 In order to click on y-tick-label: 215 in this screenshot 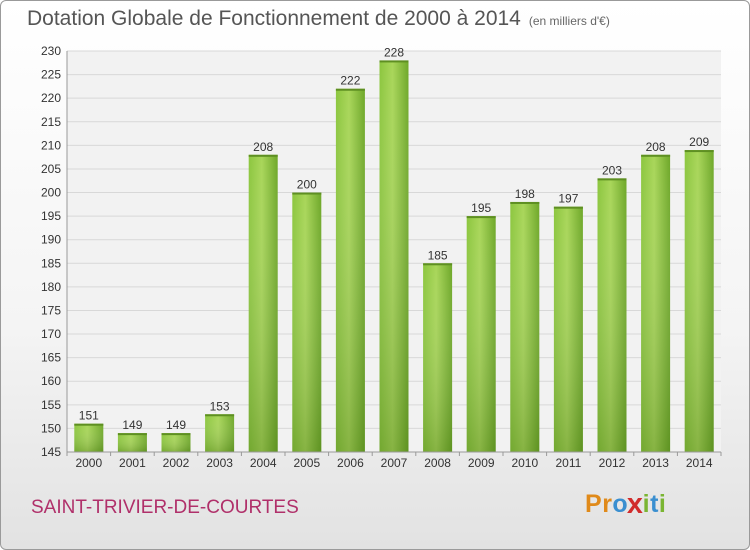, I will do `click(51, 122)`.